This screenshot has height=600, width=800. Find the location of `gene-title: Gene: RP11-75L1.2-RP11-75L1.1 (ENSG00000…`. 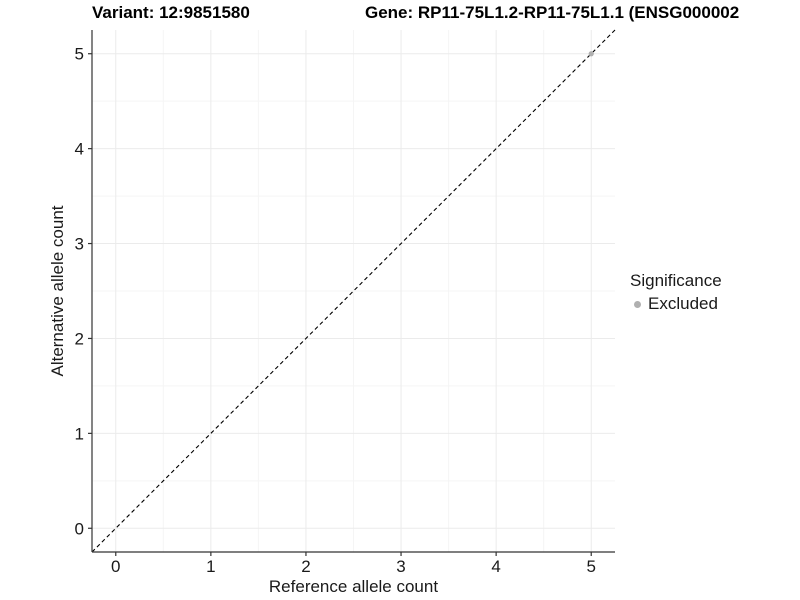

gene-title: Gene: RP11-75L1.2-RP11-75L1.1 (ENSG00000… is located at coordinates (552, 12).